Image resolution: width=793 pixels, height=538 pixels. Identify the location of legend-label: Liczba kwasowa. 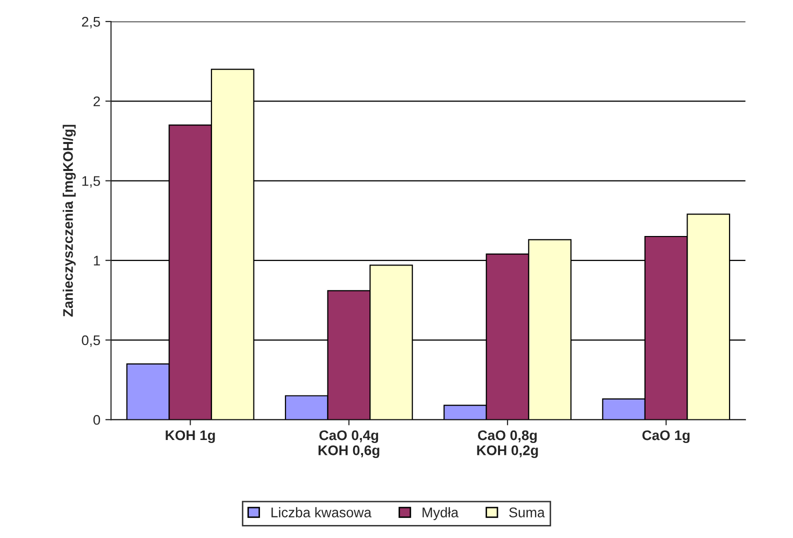
(322, 512).